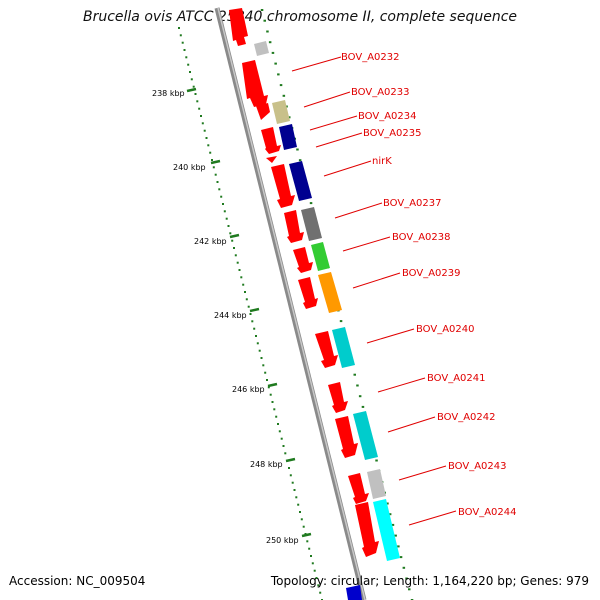  I want to click on kbp-label: 250 kbp, so click(282, 540).